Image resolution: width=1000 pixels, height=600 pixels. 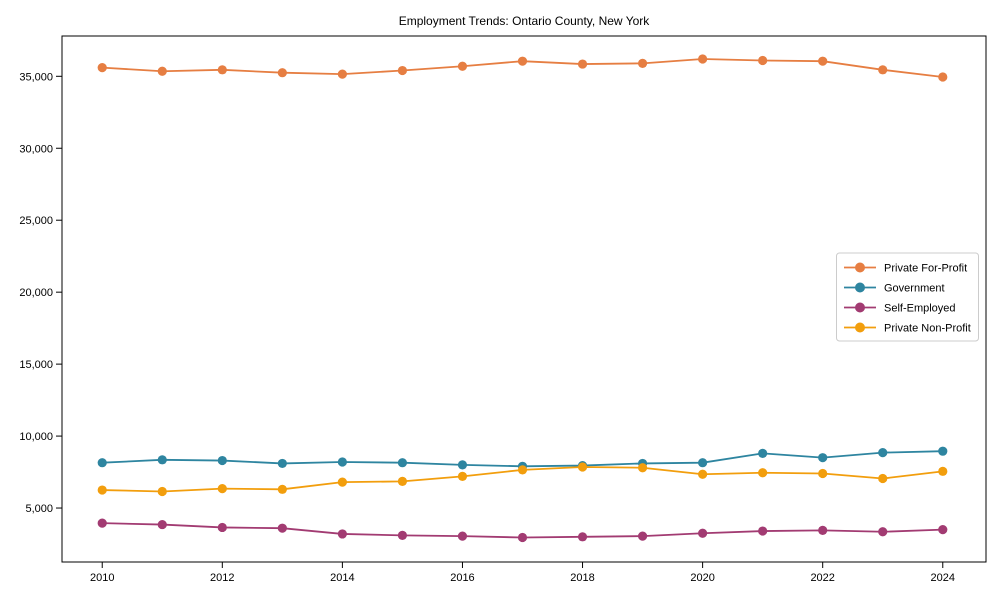 What do you see at coordinates (582, 578) in the screenshot?
I see `x-tick-label: 2018` at bounding box center [582, 578].